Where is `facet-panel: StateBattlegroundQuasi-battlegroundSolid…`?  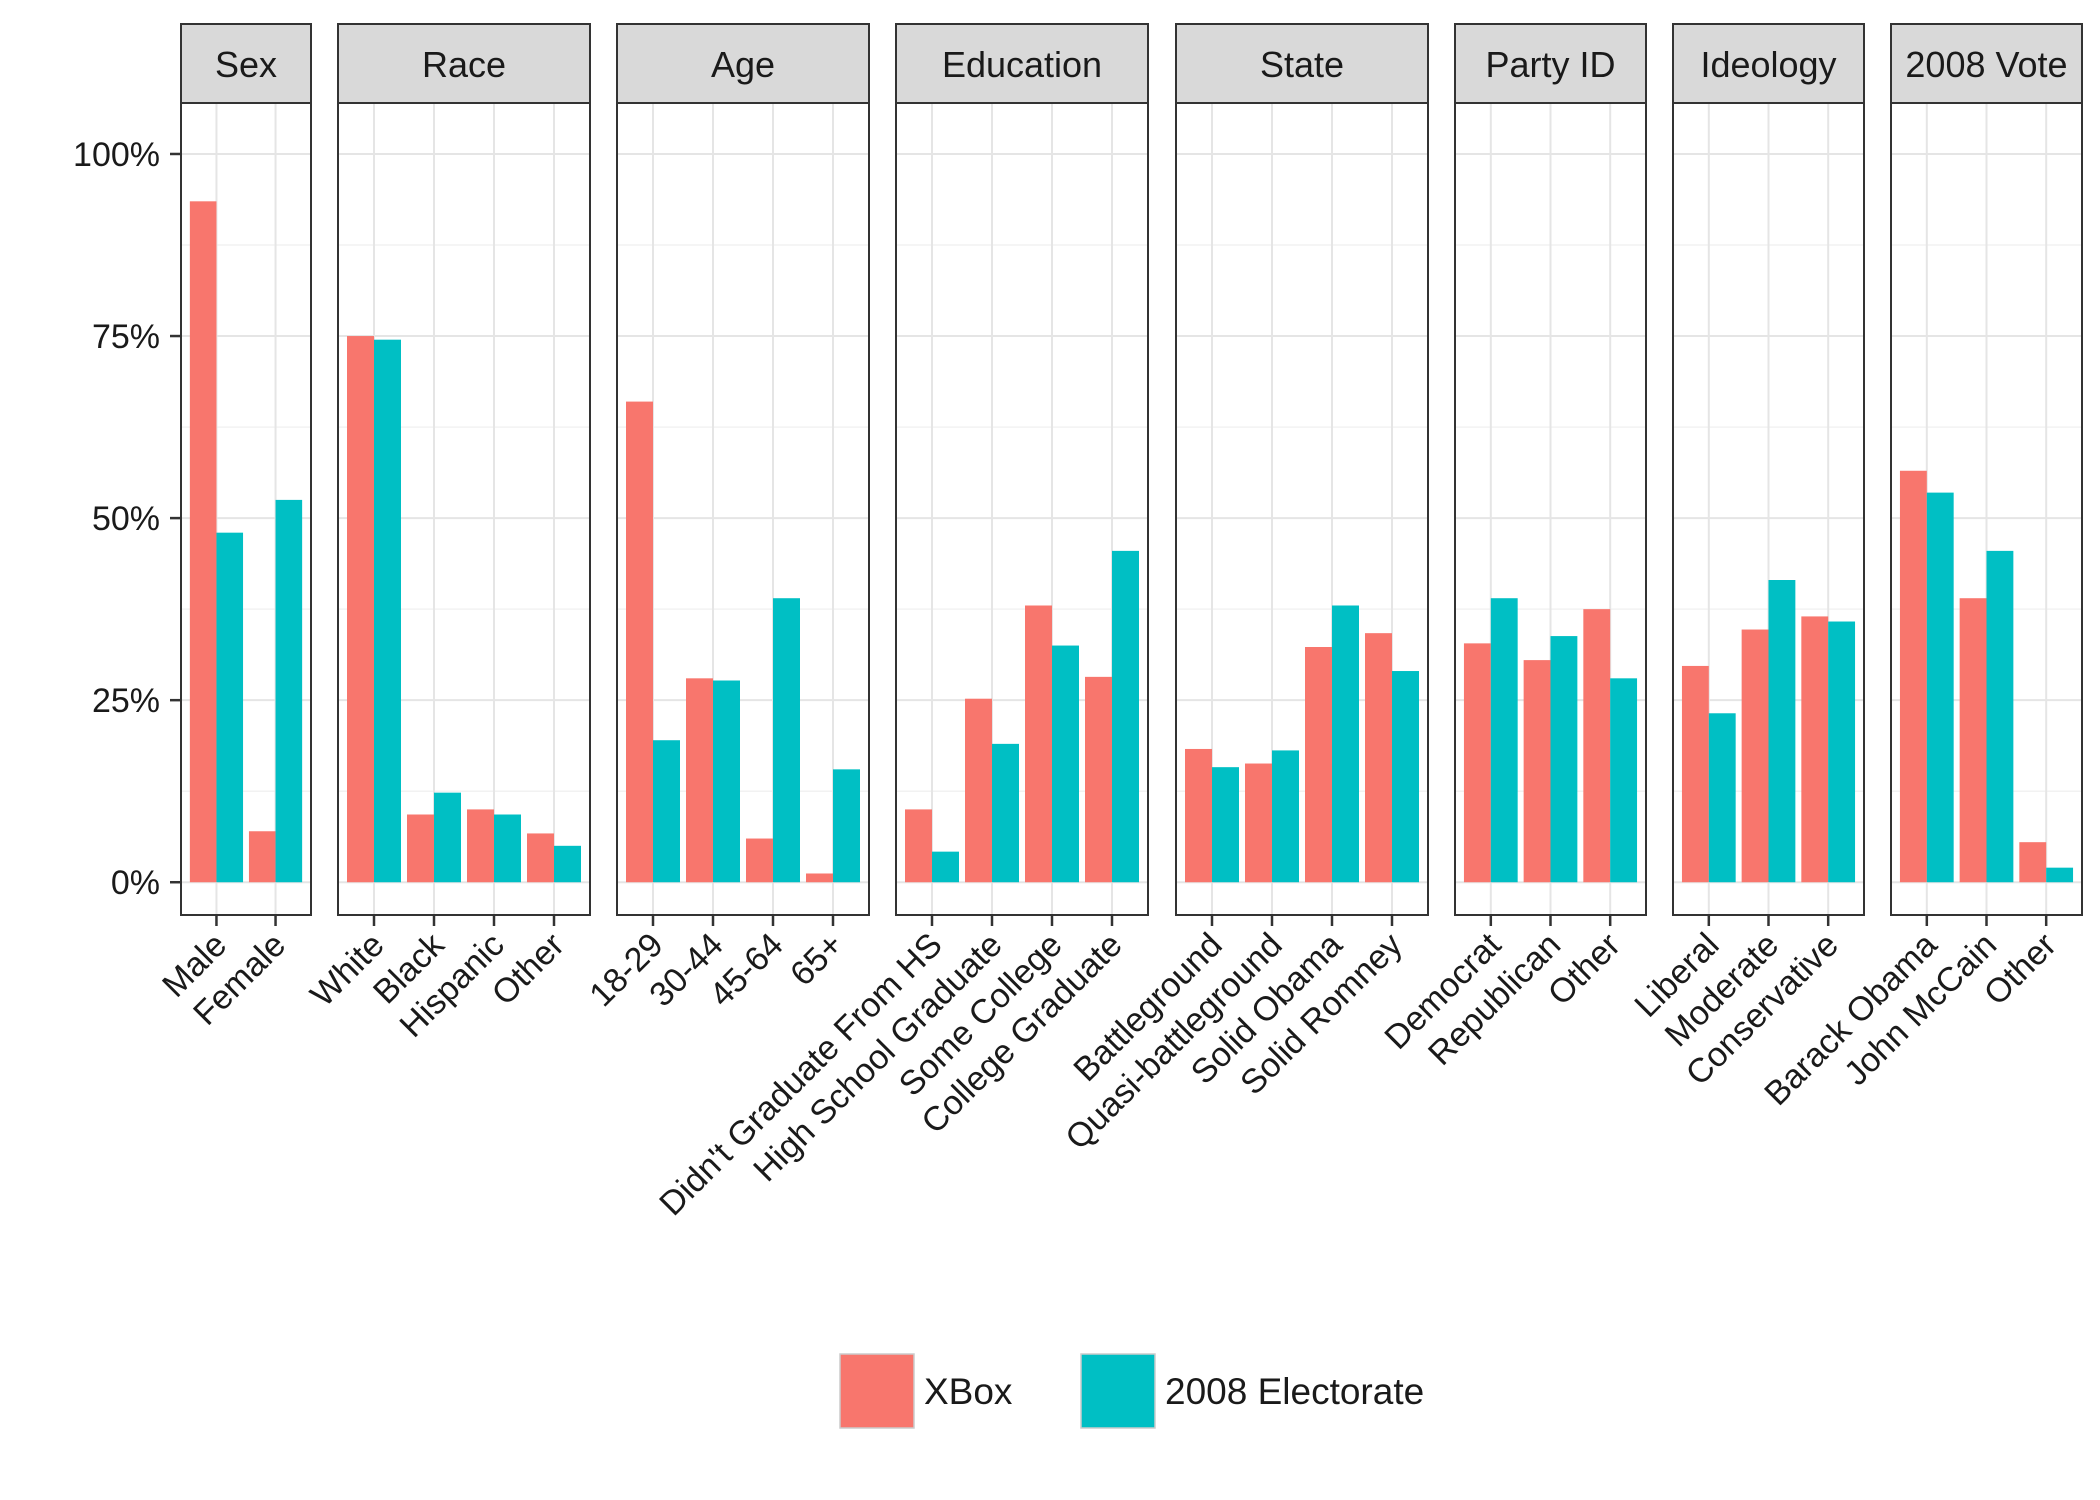 facet-panel: StateBattlegroundQuasi-battlegroundSolid… is located at coordinates (1243, 590).